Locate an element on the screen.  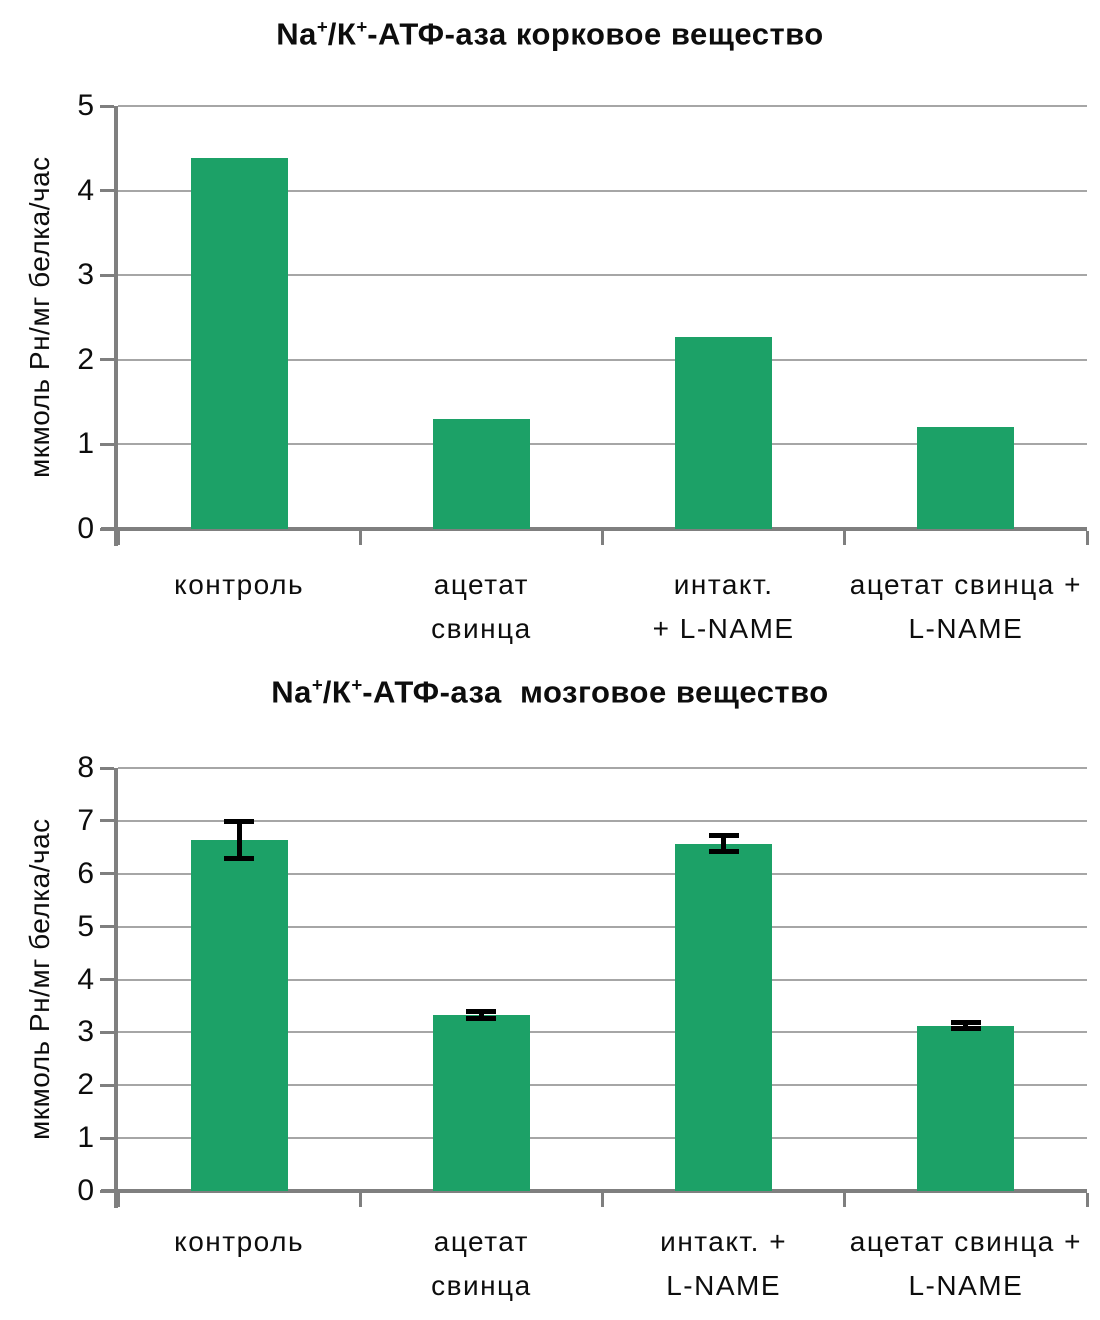
chart-title: Na+/К+-АТФ-аза мозговое вещество is located at coordinates (550, 692).